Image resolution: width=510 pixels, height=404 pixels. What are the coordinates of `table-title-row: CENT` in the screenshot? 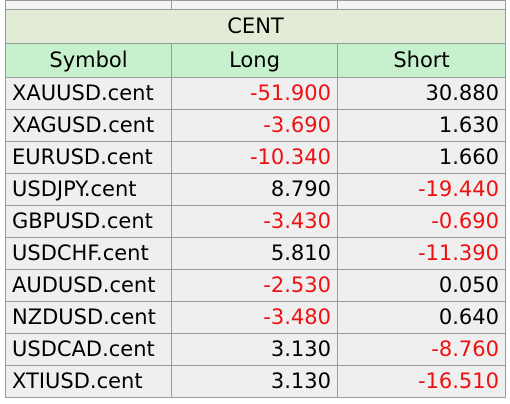 It's located at (255, 26).